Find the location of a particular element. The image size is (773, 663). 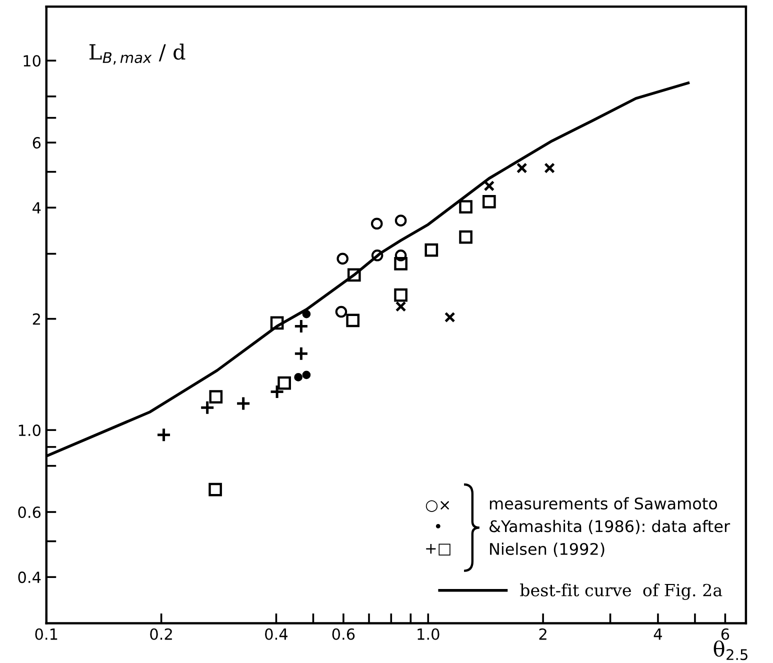

y-tick-label: 4 is located at coordinates (36, 208).